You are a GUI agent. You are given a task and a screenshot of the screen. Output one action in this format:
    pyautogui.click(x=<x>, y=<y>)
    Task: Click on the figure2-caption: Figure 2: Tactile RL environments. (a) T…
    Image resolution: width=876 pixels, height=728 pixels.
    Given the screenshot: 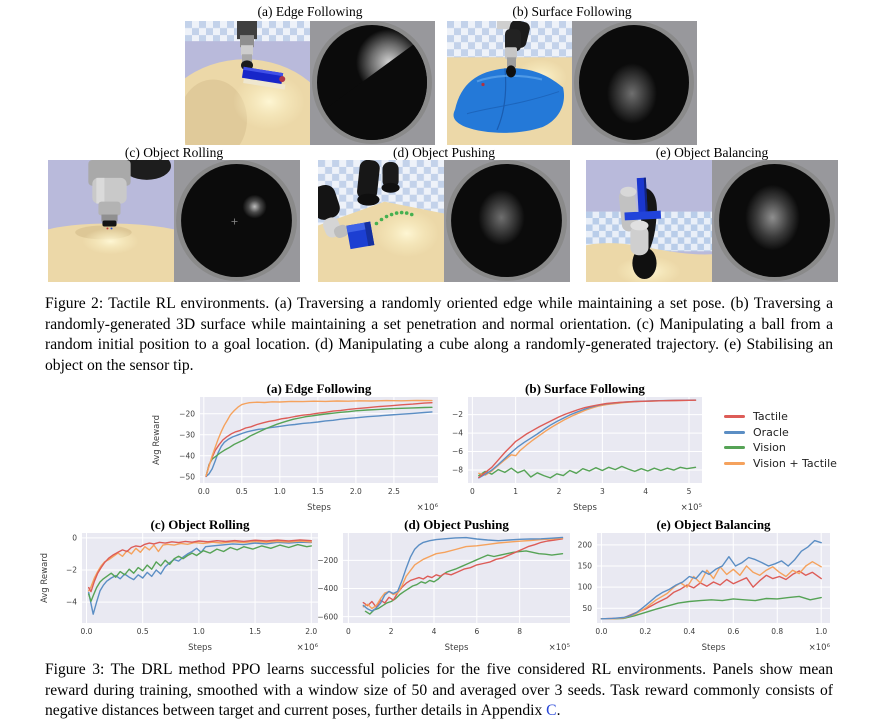 What is the action you would take?
    pyautogui.click(x=439, y=335)
    